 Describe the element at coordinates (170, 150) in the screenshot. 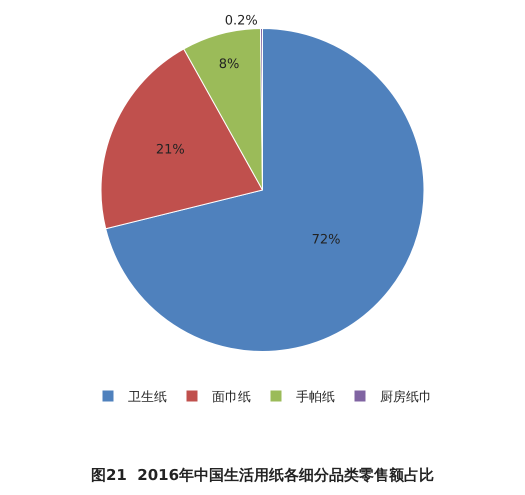

I see `data-label: 21%` at that location.